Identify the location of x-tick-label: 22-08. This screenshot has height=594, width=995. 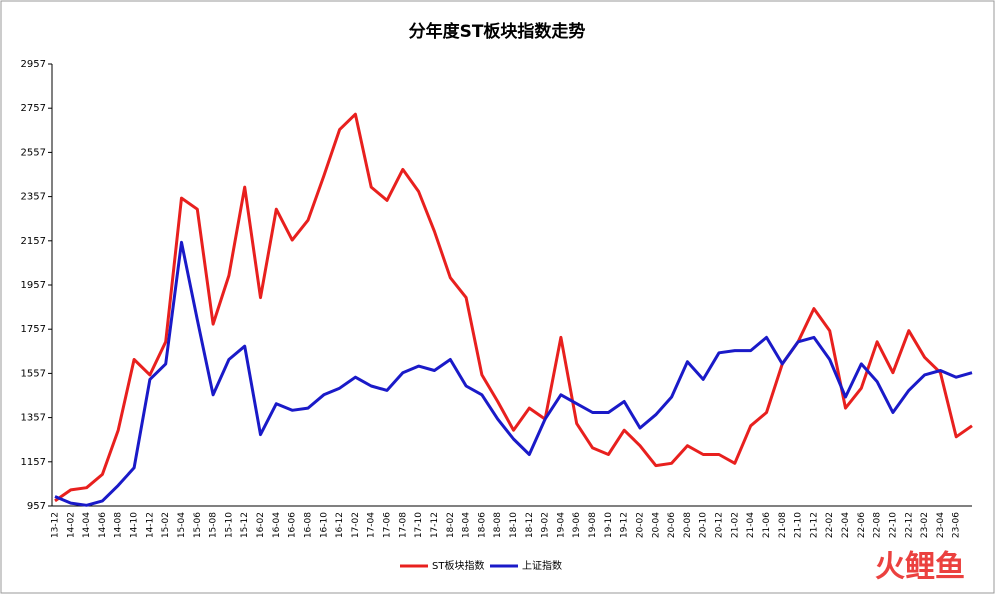
(878, 525).